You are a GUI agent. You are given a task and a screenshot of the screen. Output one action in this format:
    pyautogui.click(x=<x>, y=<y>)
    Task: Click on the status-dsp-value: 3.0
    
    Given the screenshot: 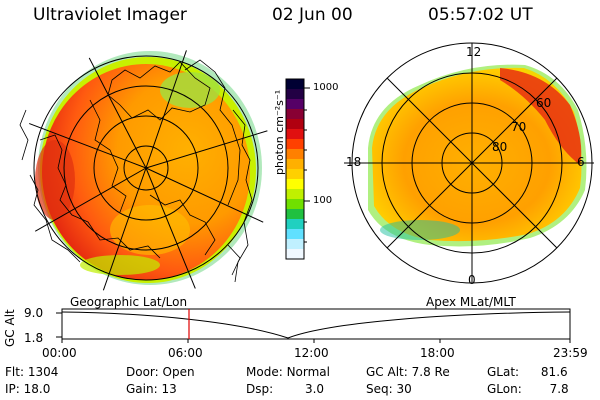 What is the action you would take?
    pyautogui.click(x=314, y=389)
    